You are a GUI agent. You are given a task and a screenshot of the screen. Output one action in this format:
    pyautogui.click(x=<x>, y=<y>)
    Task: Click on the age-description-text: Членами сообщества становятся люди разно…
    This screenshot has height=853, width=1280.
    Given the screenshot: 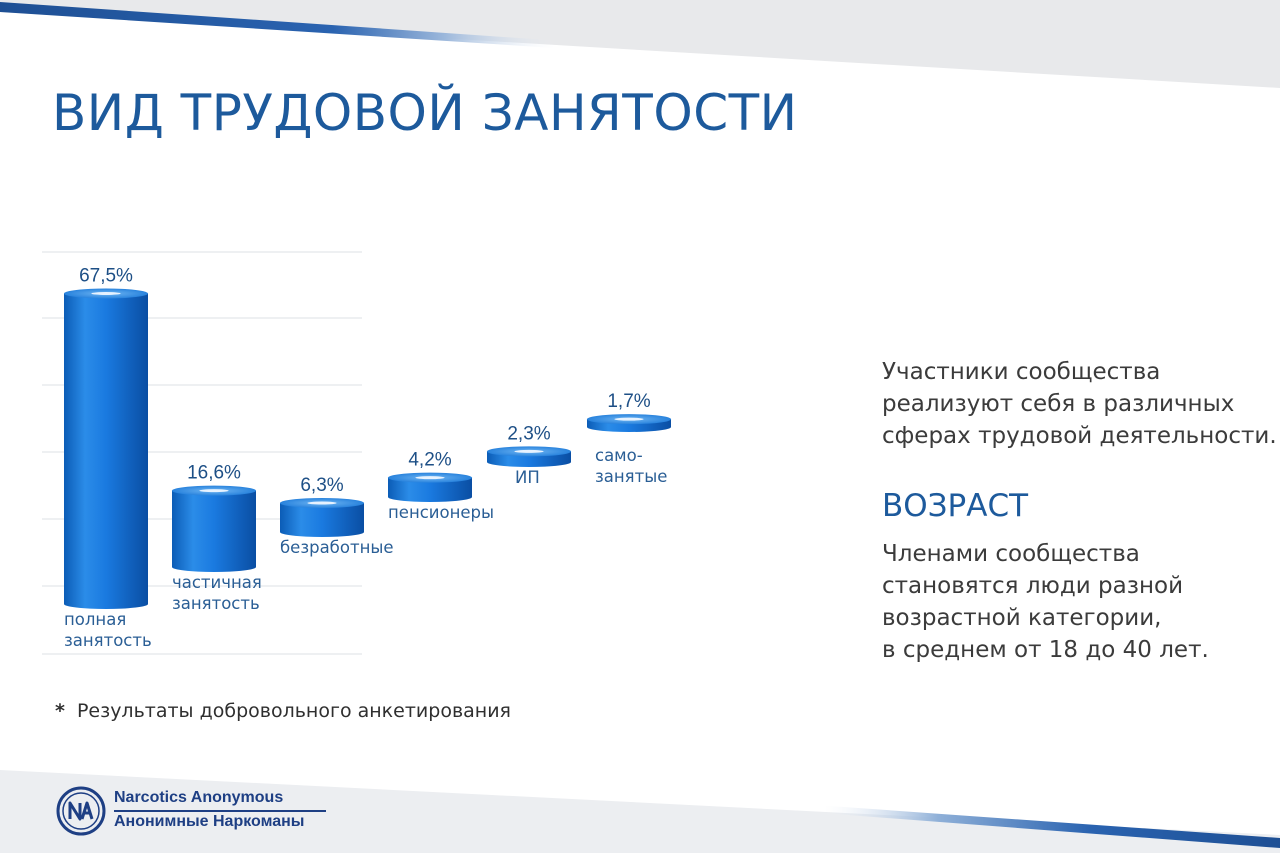 What is the action you would take?
    pyautogui.click(x=1045, y=602)
    